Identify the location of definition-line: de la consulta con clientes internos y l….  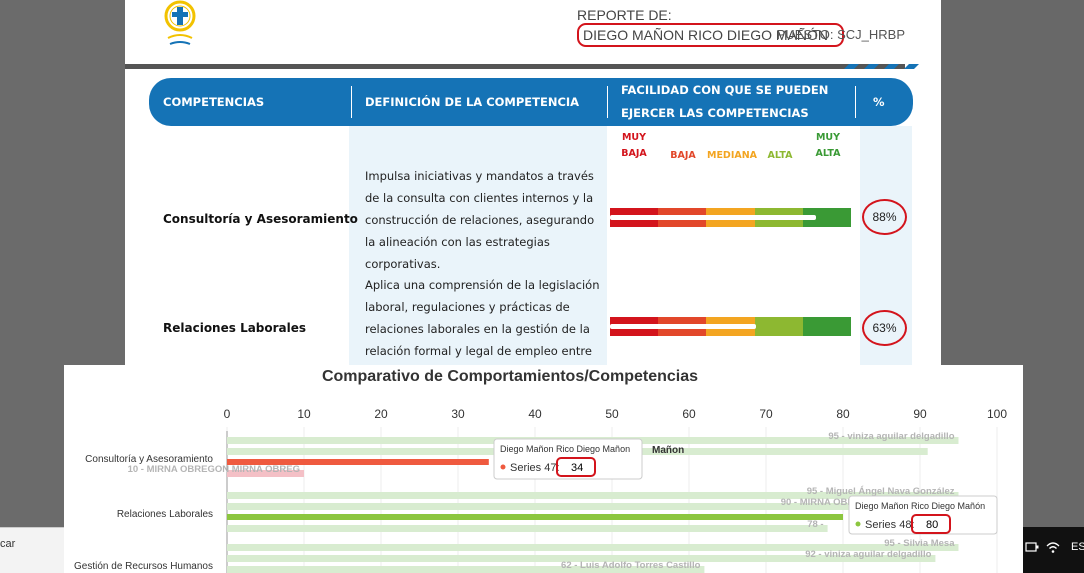
(479, 198).